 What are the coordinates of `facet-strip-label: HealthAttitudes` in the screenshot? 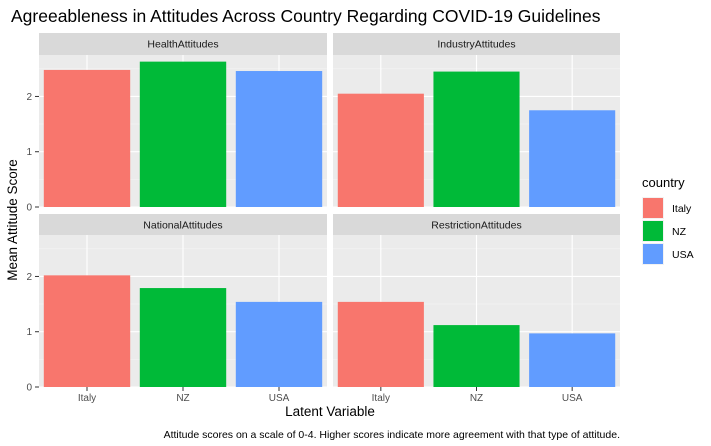 It's located at (182, 45).